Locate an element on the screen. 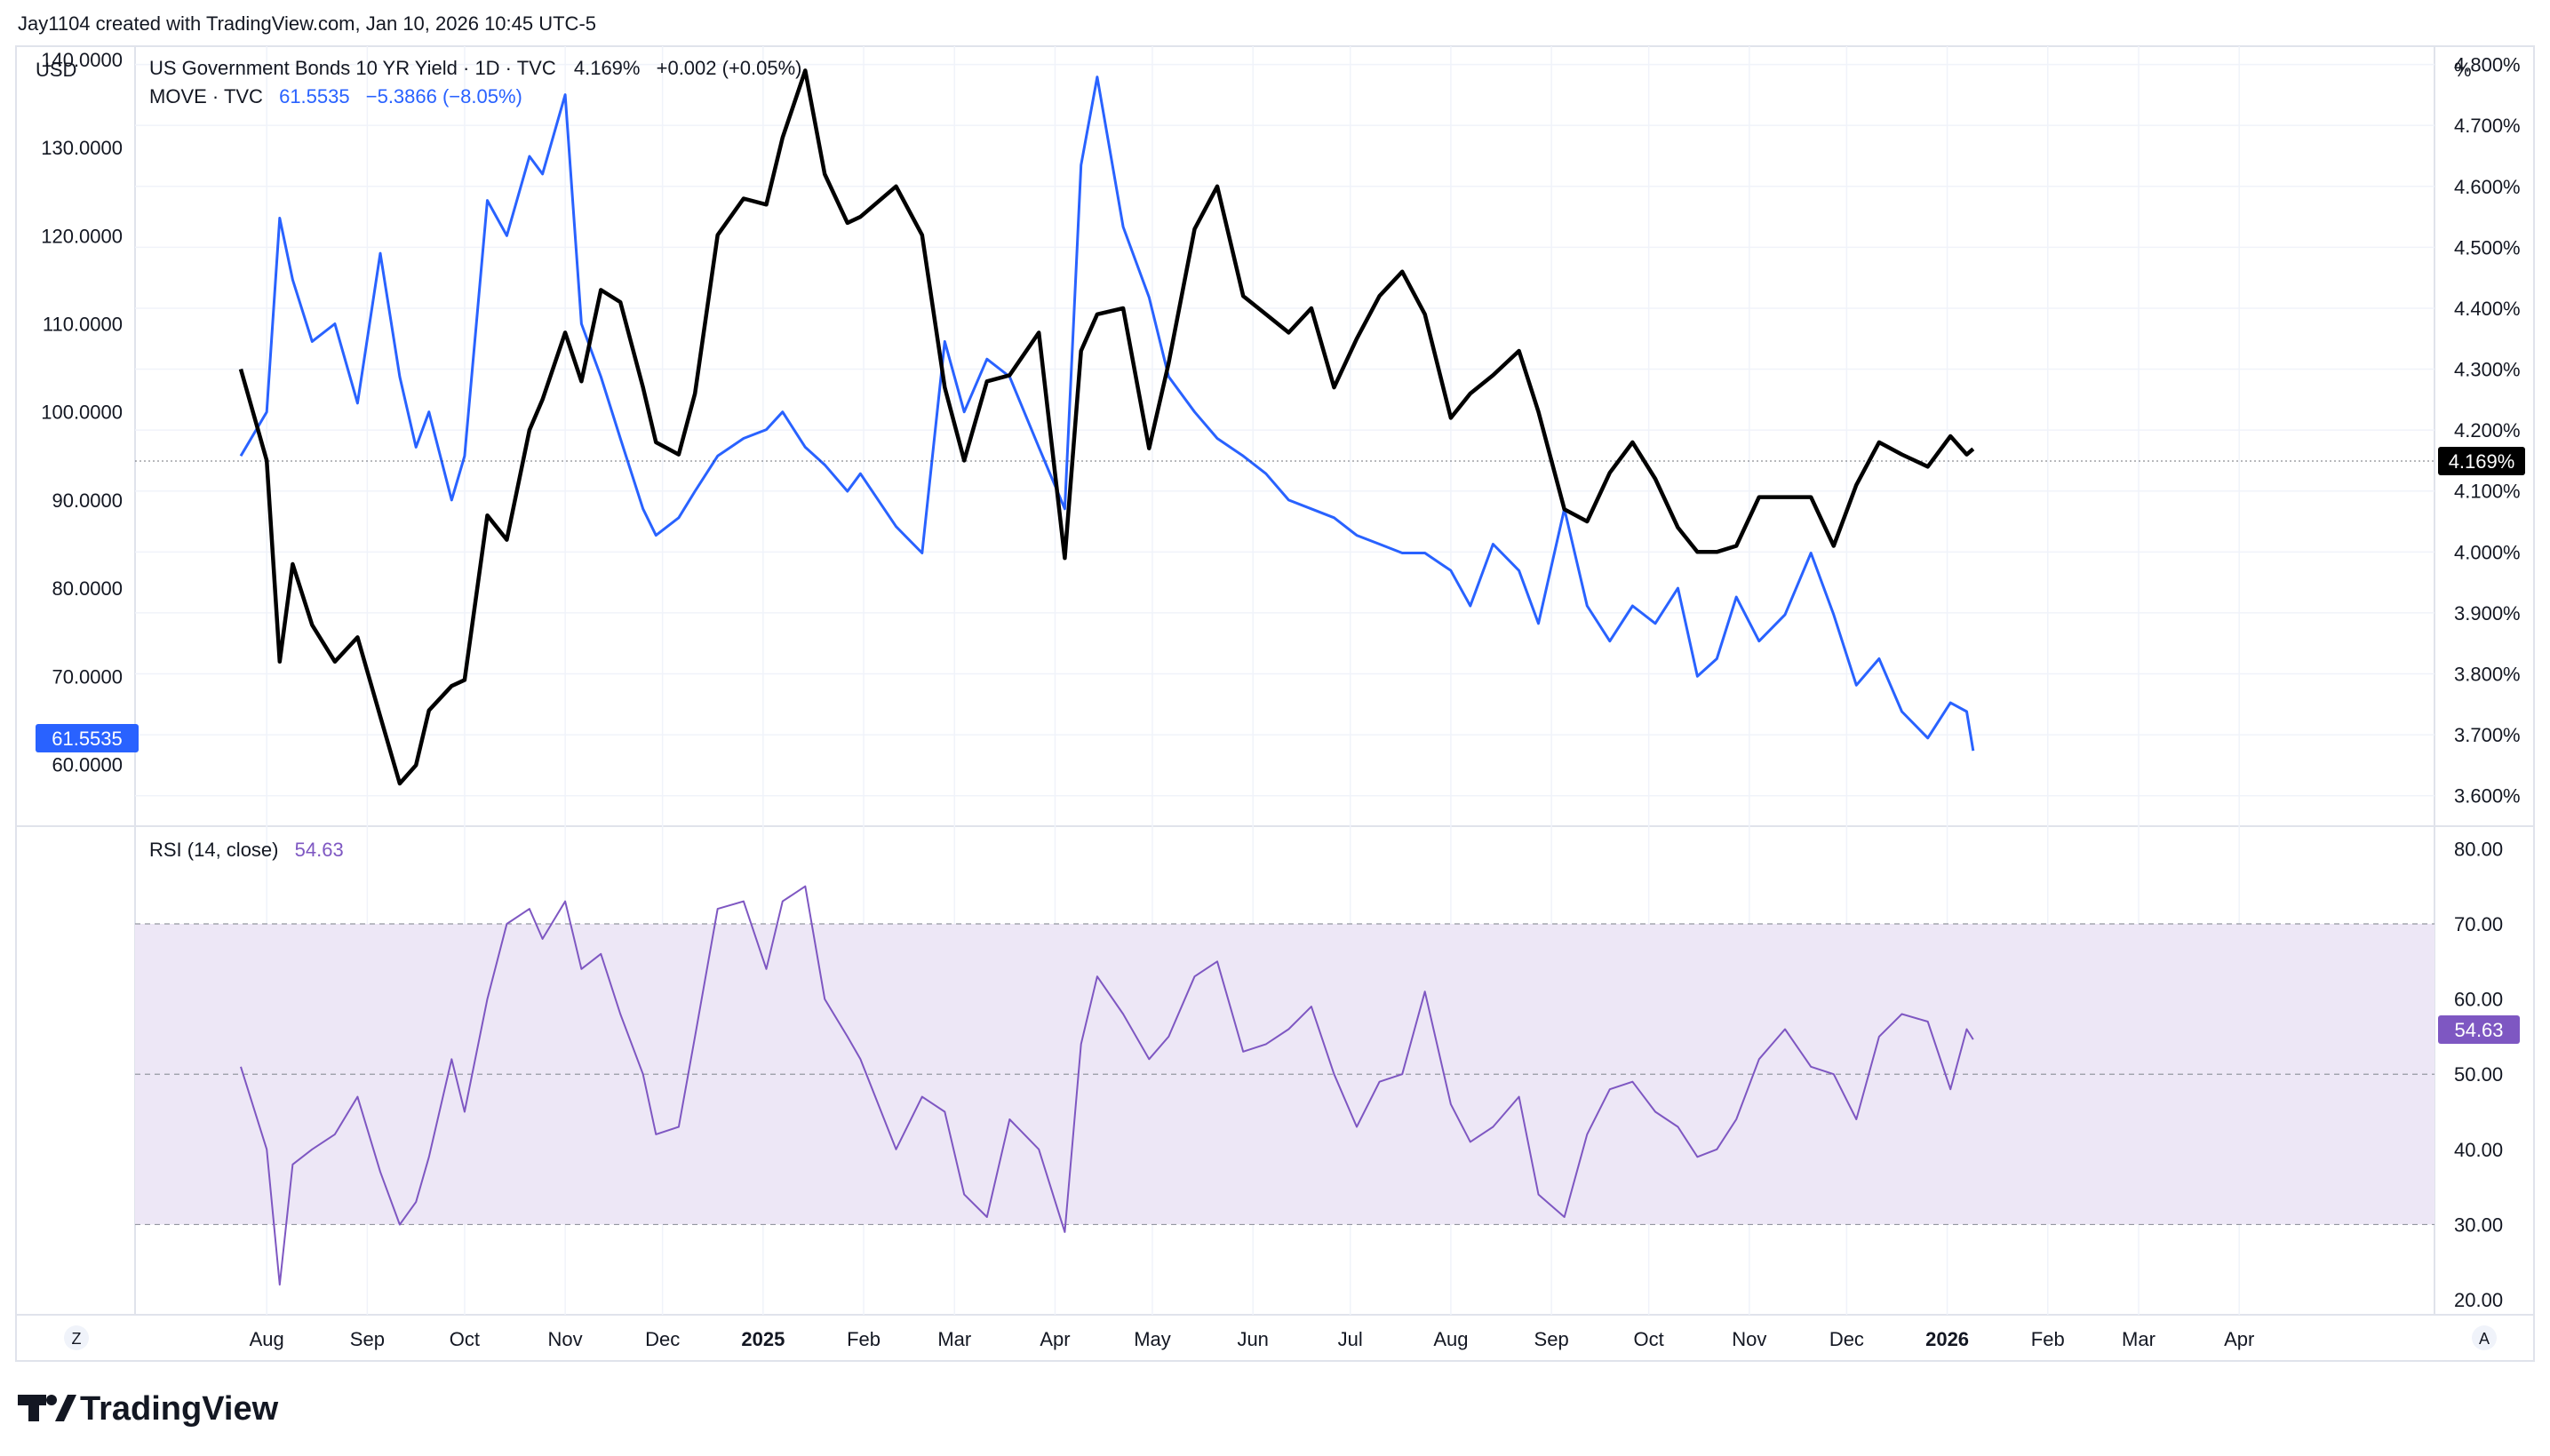 The width and height of the screenshot is (2550, 1456). legend-yield-last: 4.169% is located at coordinates (607, 68).